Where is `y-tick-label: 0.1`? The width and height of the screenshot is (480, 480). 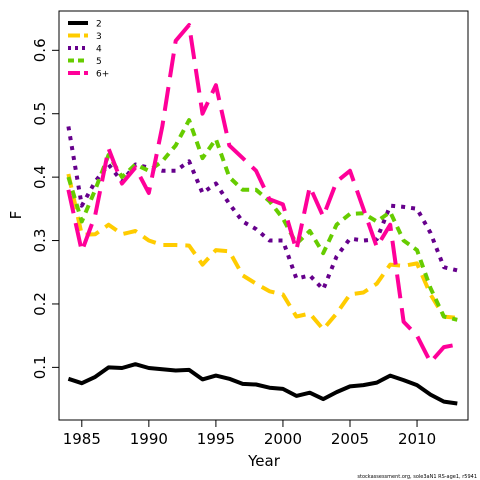
y-tick-label: 0.1 is located at coordinates (40, 367).